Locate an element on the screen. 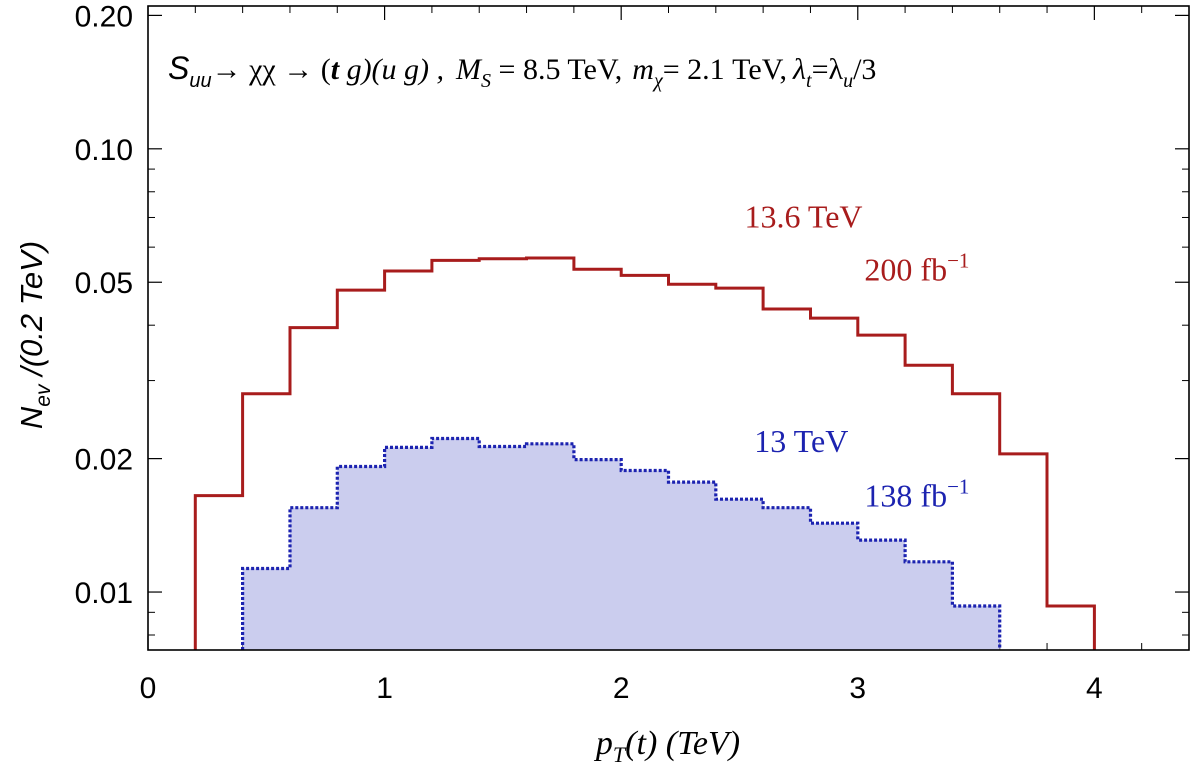 The height and width of the screenshot is (772, 1200). y-tick-label: 0.10 is located at coordinates (104, 150).